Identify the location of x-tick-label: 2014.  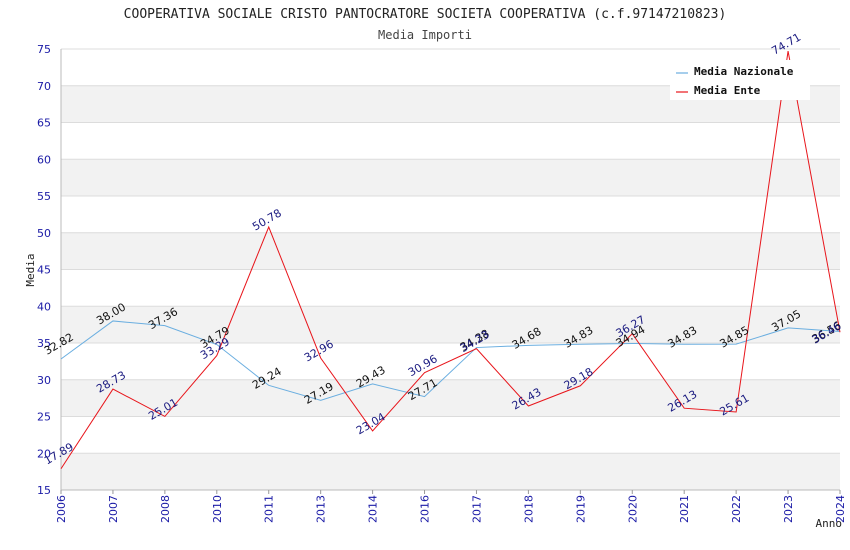
(373, 509).